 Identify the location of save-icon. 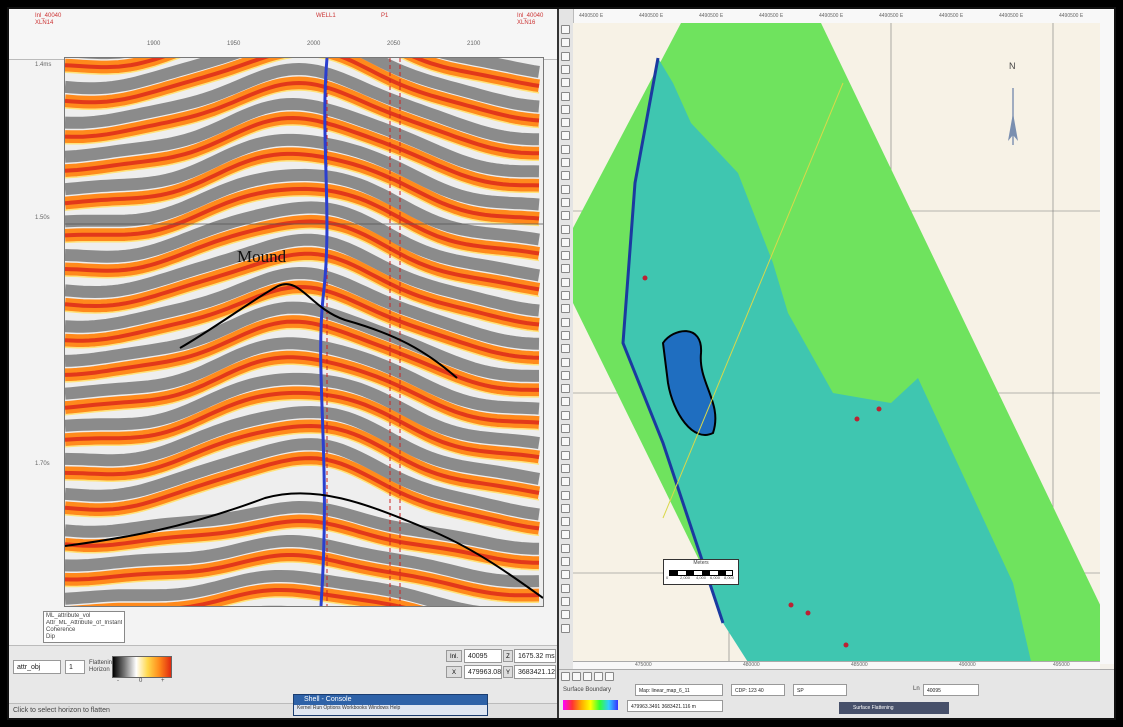
(565, 389).